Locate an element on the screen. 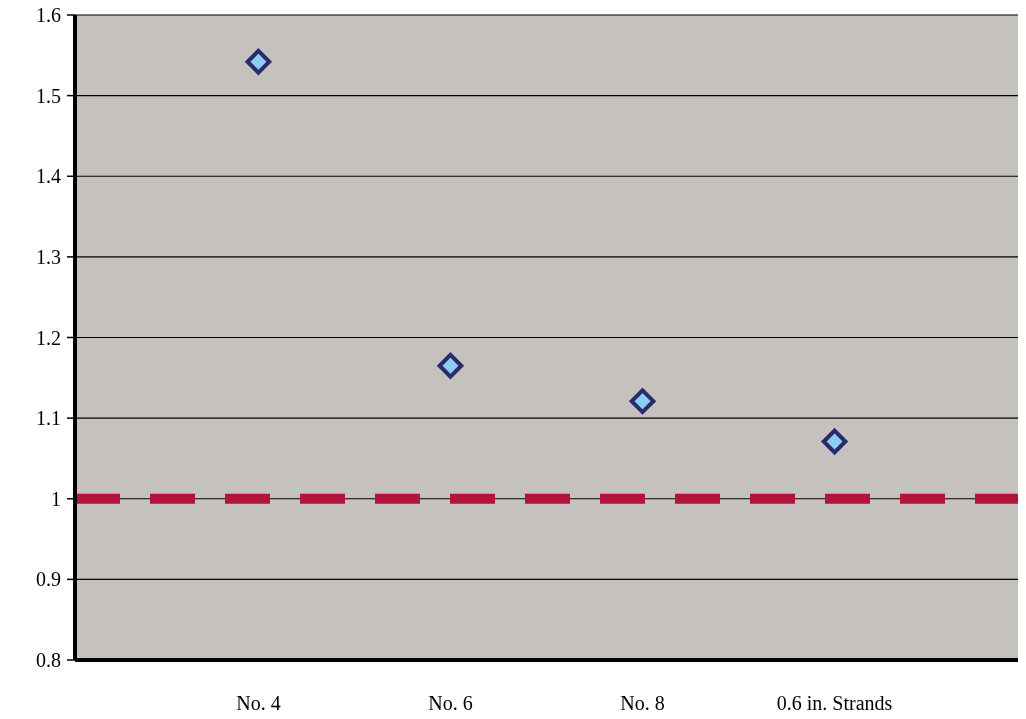  y-tick-label: 1.4 is located at coordinates (48, 176).